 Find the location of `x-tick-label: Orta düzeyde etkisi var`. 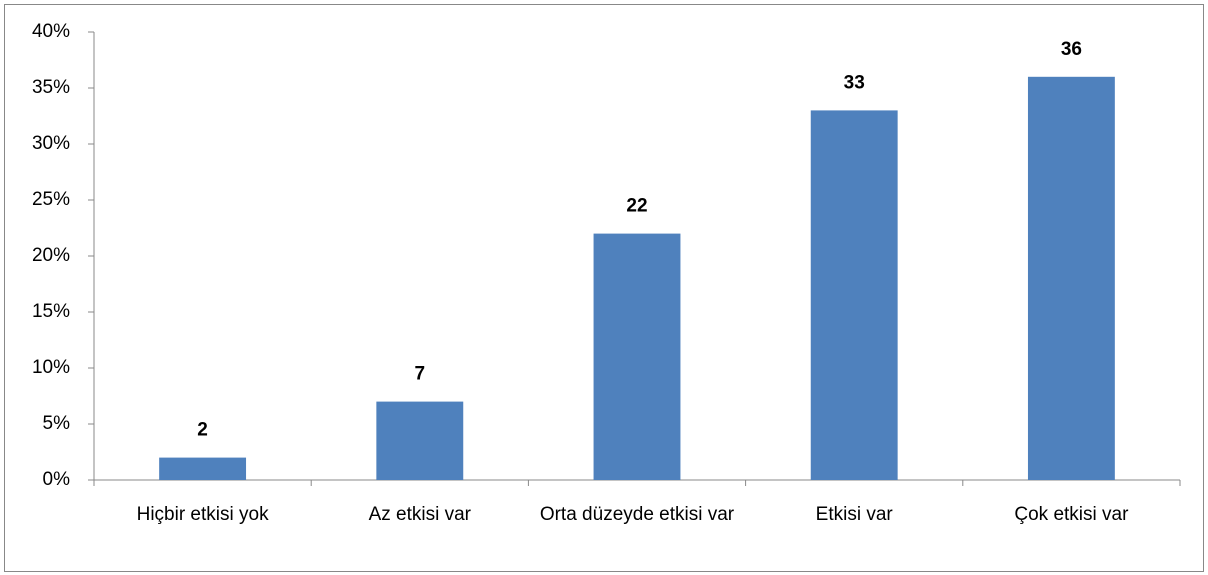

x-tick-label: Orta düzeyde etkisi var is located at coordinates (637, 514).